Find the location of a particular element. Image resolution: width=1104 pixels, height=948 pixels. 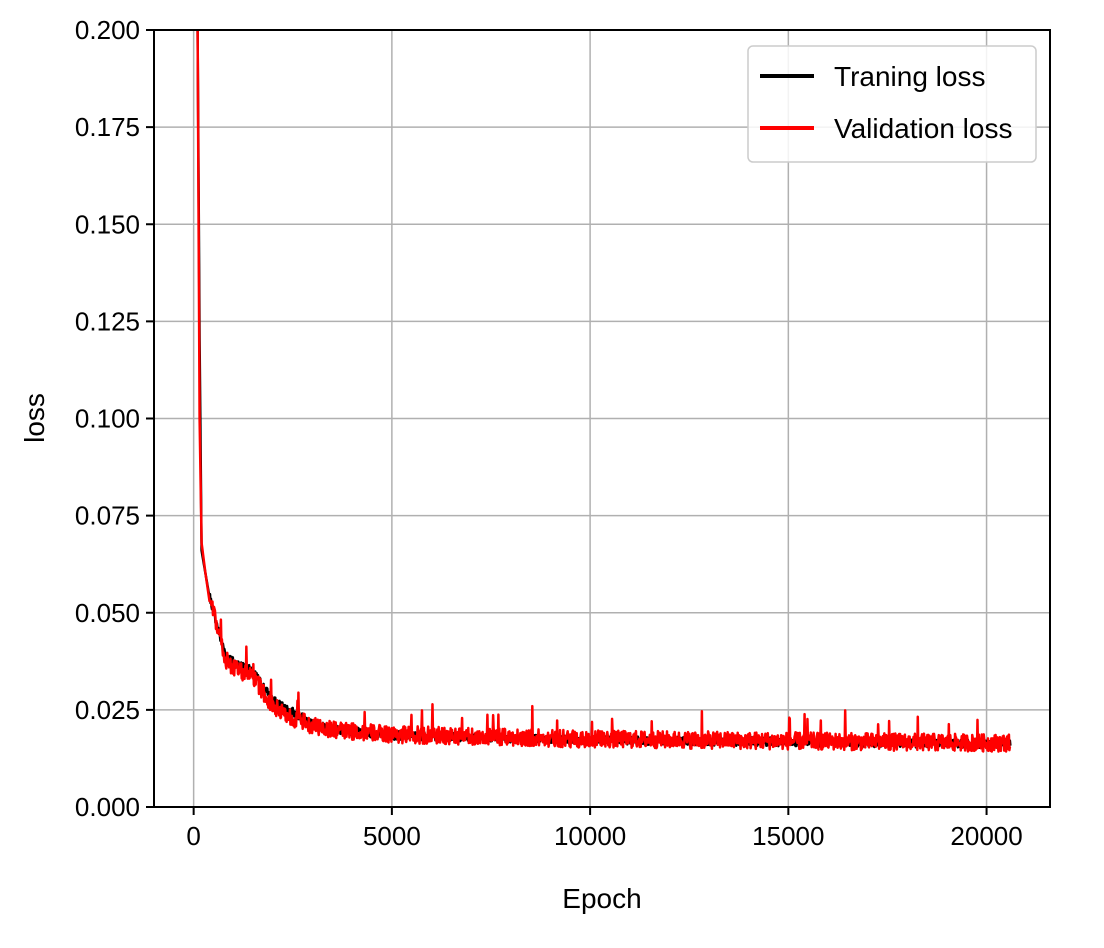

x-tick-label: 5000 is located at coordinates (392, 836).